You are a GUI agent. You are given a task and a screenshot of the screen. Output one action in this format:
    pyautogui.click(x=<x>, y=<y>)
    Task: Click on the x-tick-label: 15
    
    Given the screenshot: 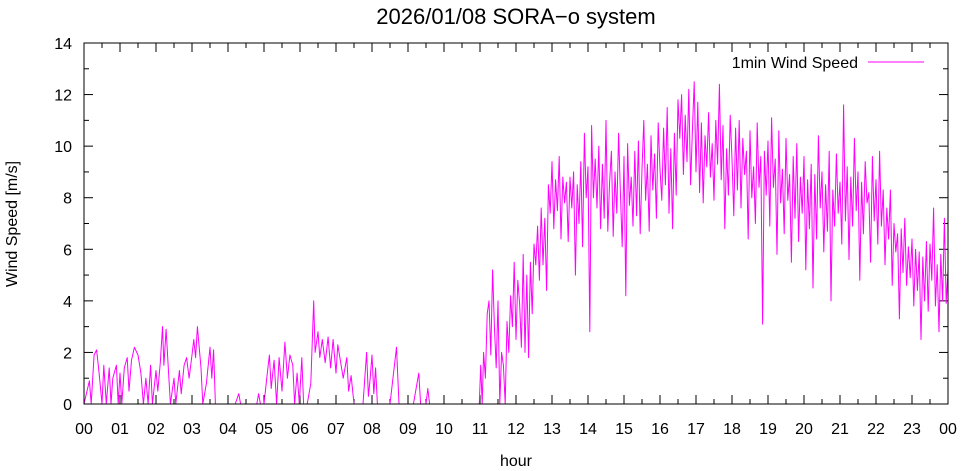 What is the action you would take?
    pyautogui.click(x=624, y=429)
    